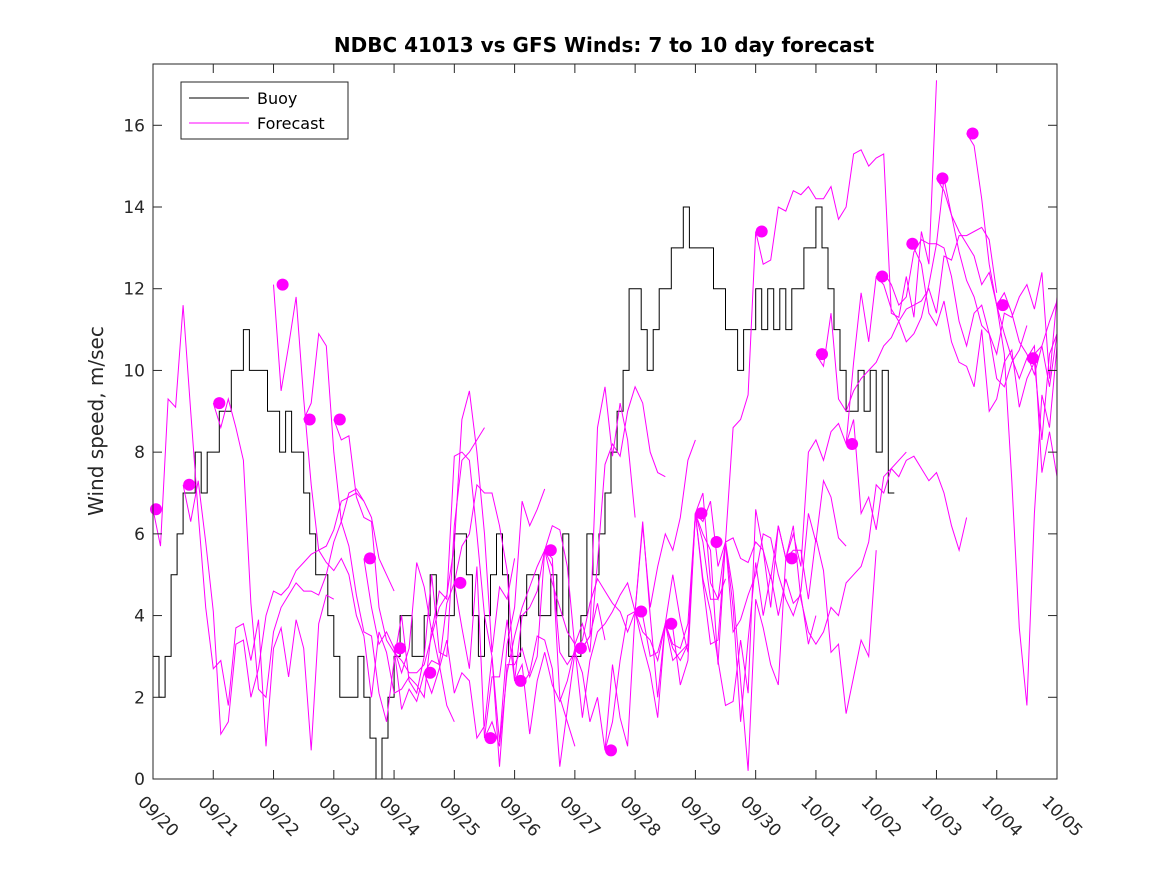 This screenshot has height=875, width=1167. Describe the element at coordinates (134, 290) in the screenshot. I see `y-tick-label-12: 12` at that location.